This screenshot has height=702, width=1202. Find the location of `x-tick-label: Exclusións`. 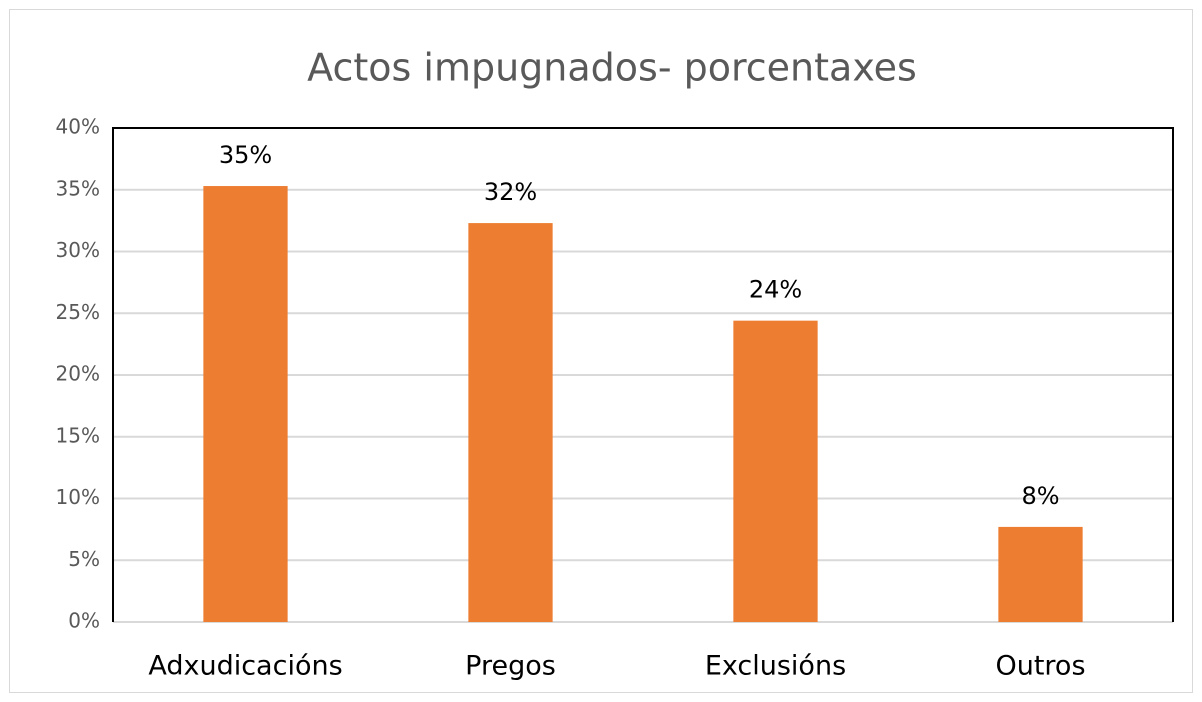

x-tick-label: Exclusións is located at coordinates (775, 666).